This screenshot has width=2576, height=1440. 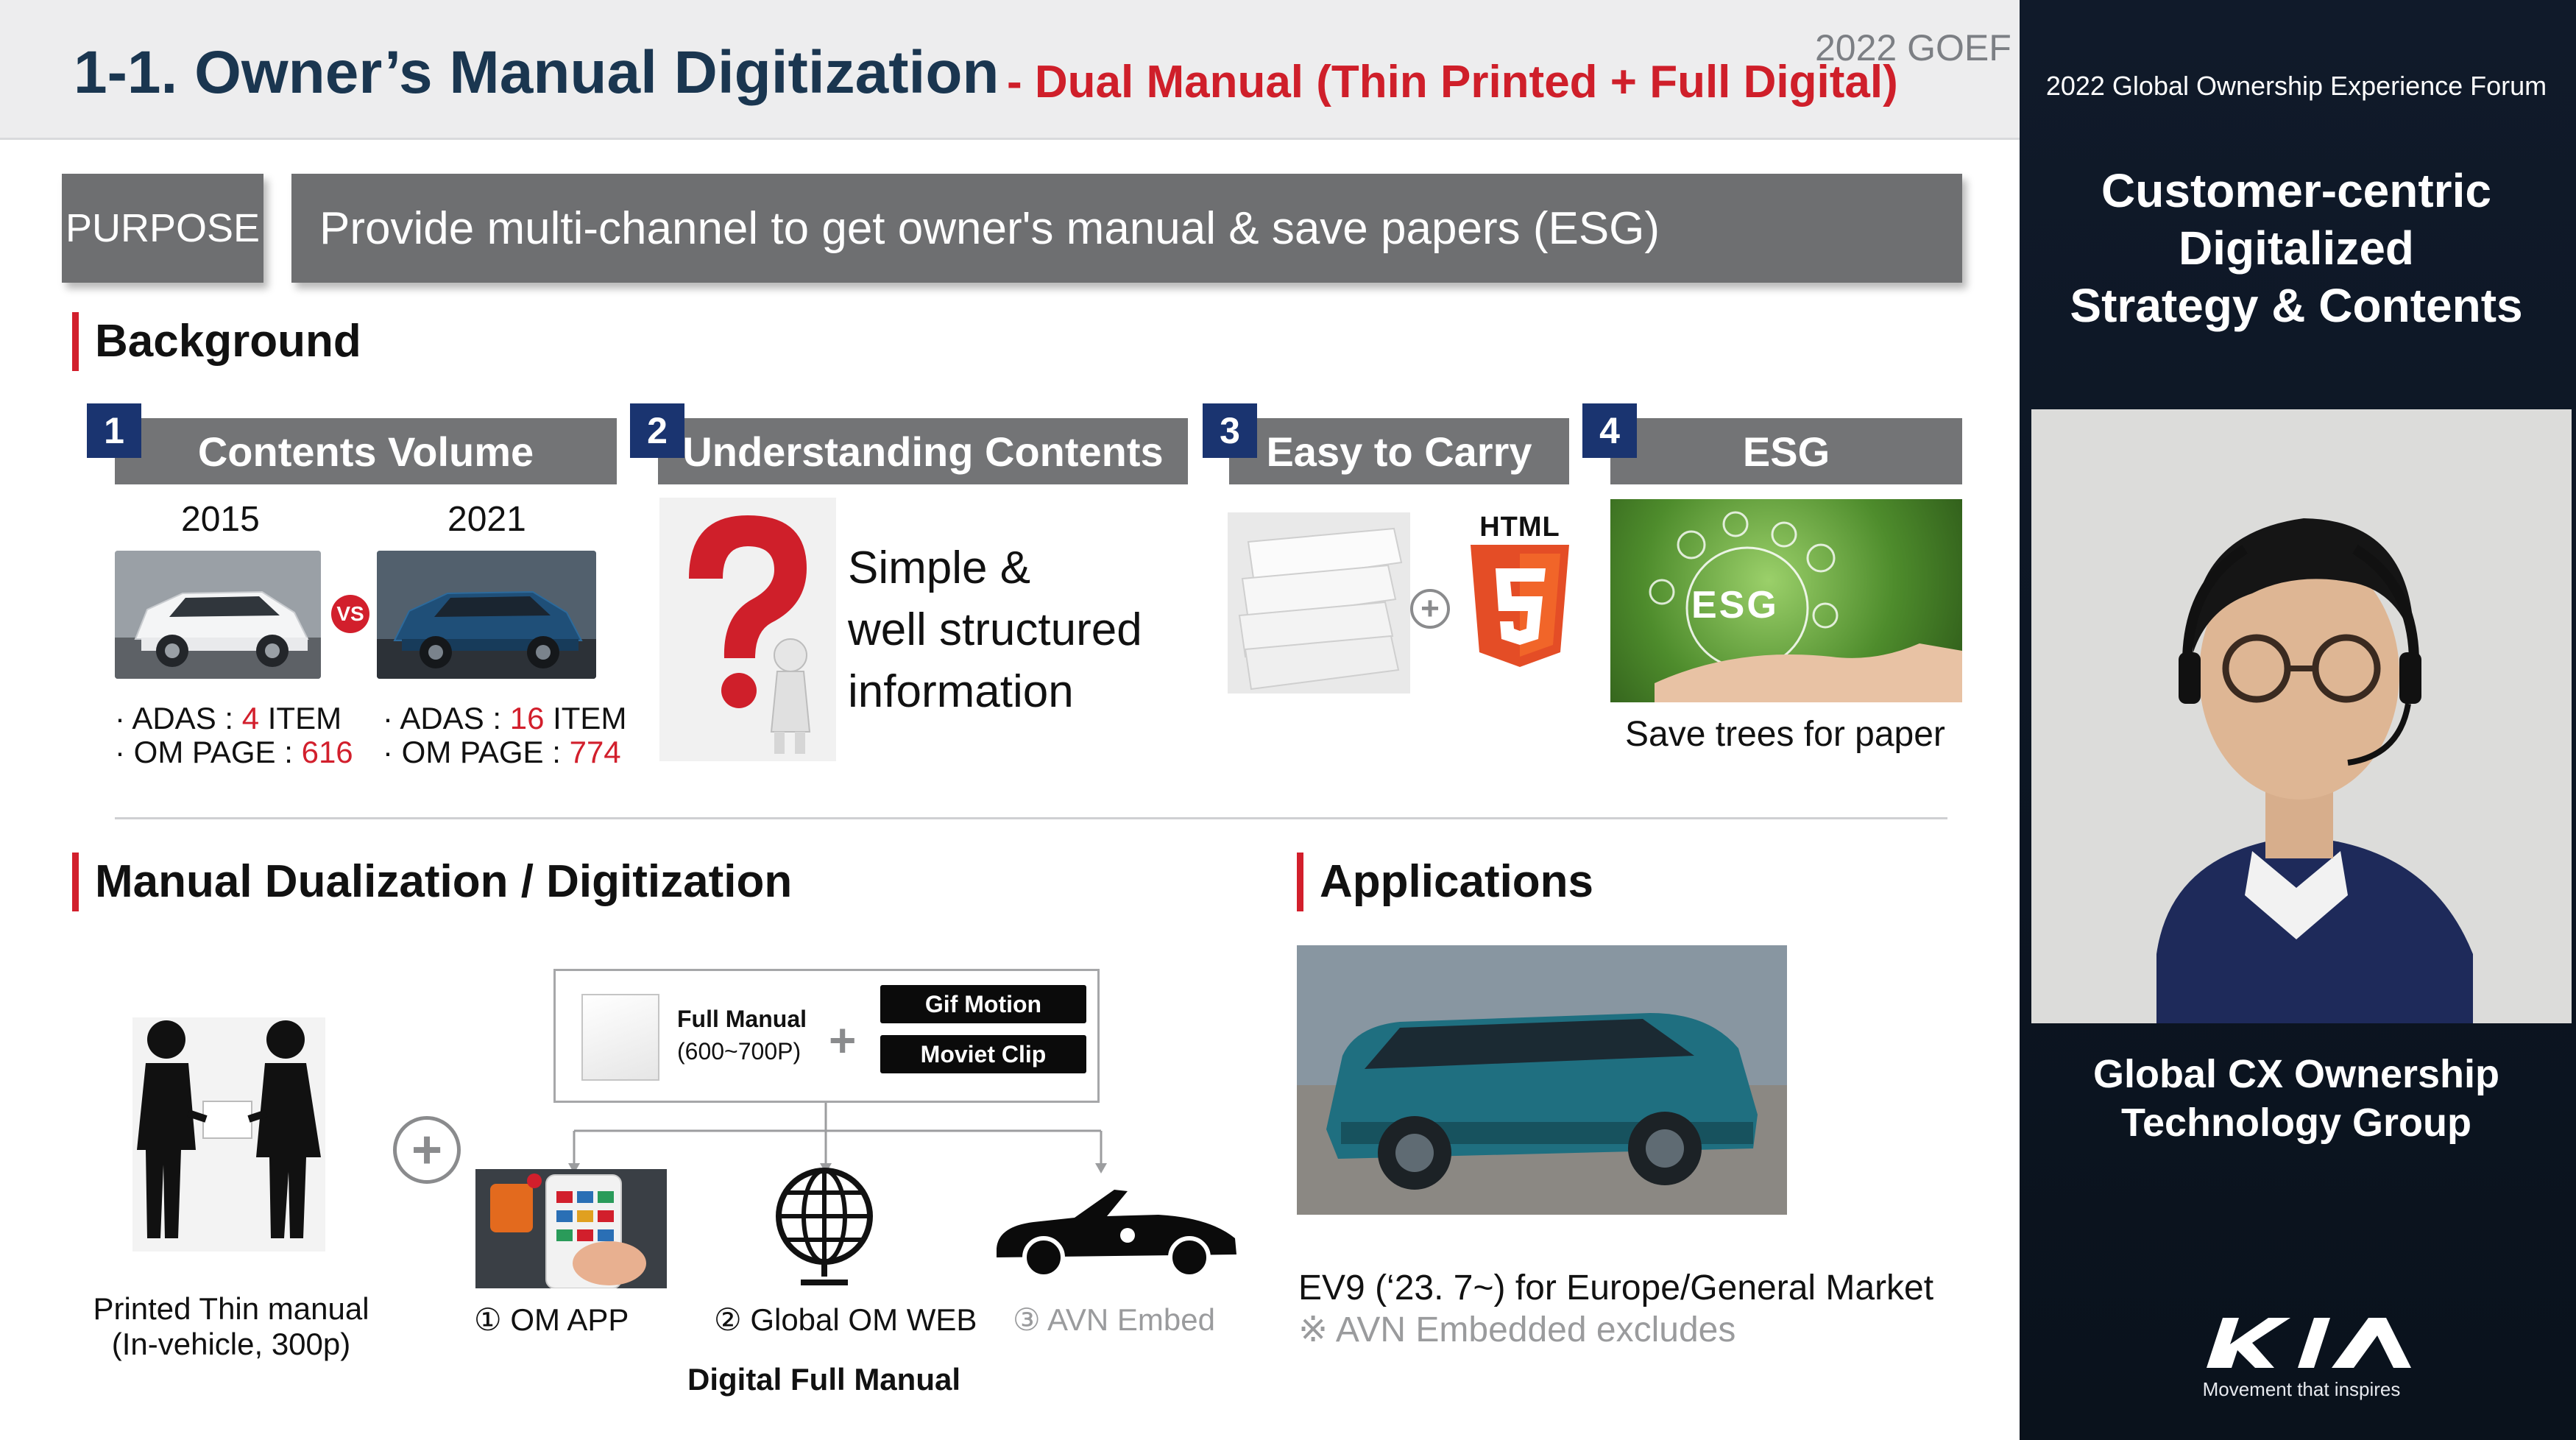 What do you see at coordinates (251, 718) in the screenshot?
I see `adas-value: 4` at bounding box center [251, 718].